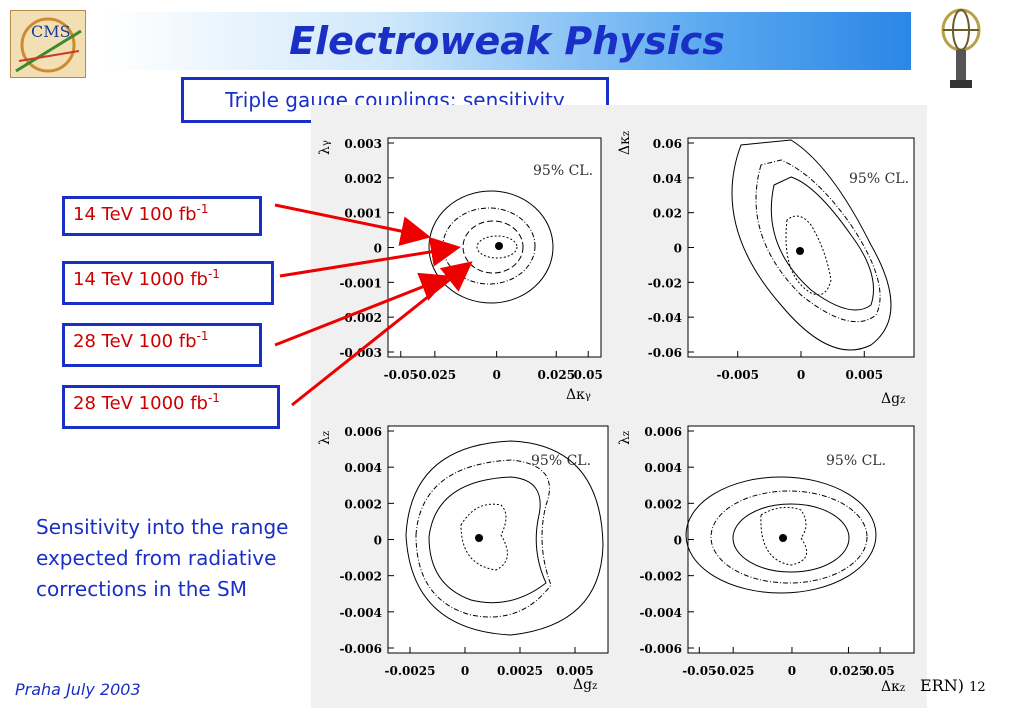 This screenshot has width=1023, height=712. What do you see at coordinates (363, 144) in the screenshot?
I see `ytick-label: 0.003` at bounding box center [363, 144].